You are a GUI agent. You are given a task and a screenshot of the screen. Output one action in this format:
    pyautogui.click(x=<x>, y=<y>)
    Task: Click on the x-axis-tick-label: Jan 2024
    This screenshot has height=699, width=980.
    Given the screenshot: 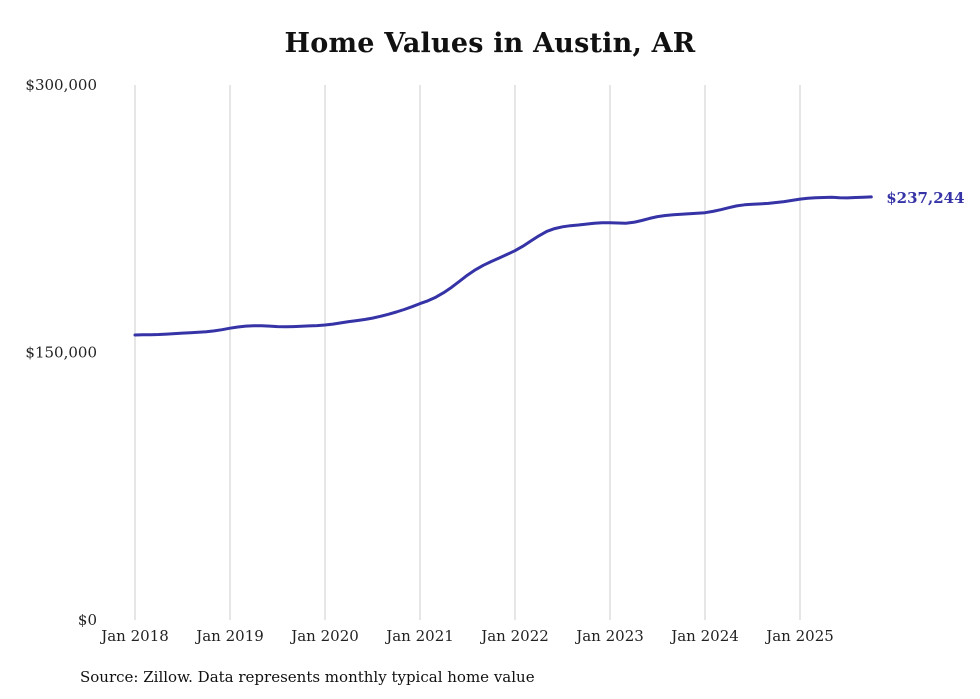 What is the action you would take?
    pyautogui.click(x=704, y=636)
    